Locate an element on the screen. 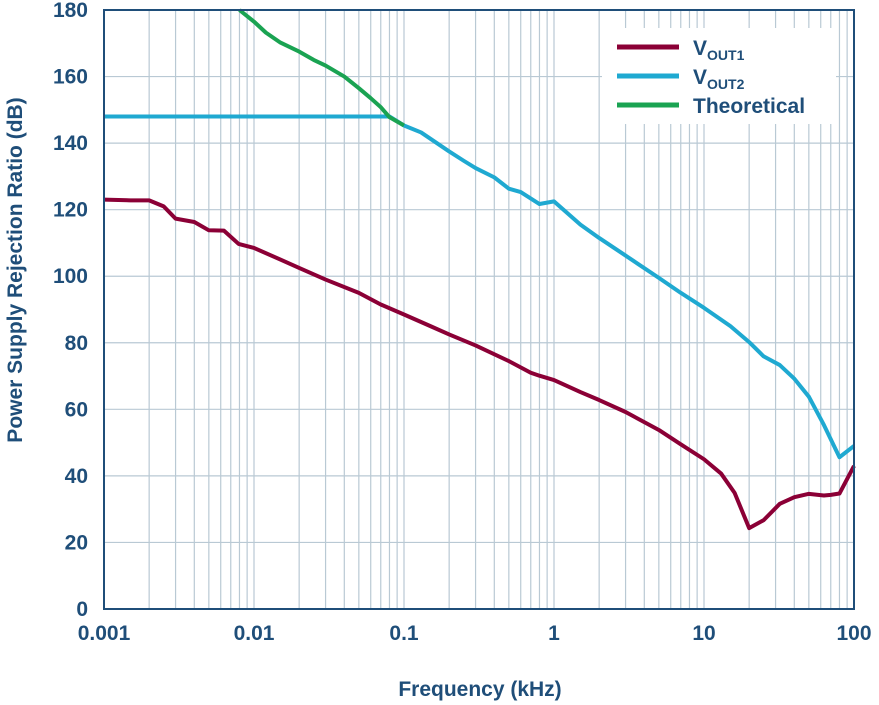  x-tick-label: 100 is located at coordinates (853, 633).